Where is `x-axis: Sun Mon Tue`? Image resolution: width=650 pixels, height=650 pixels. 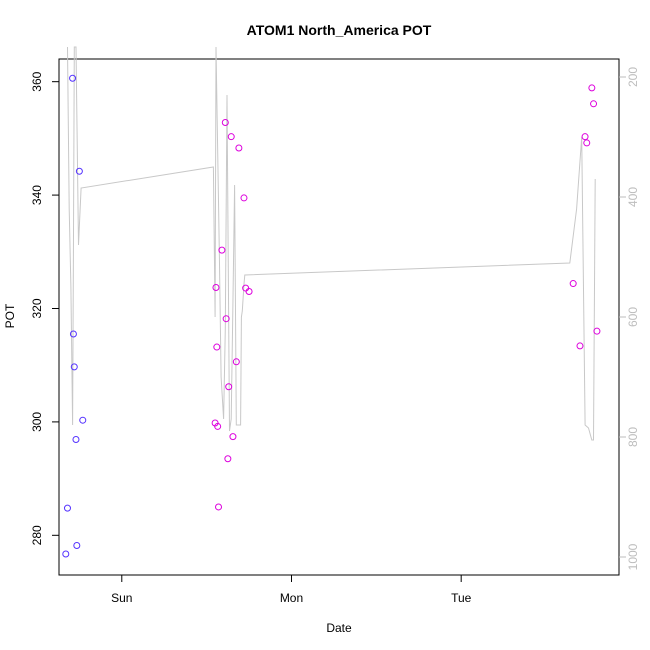
x-axis: Sun Mon Tue is located at coordinates (291, 590).